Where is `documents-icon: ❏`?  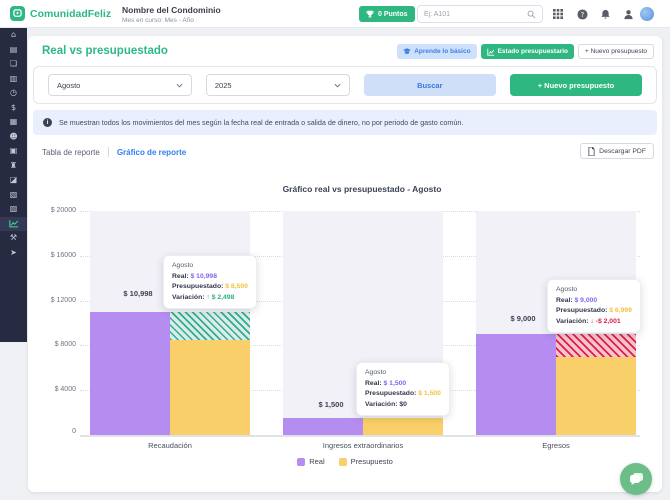 documents-icon: ❏ is located at coordinates (13, 64).